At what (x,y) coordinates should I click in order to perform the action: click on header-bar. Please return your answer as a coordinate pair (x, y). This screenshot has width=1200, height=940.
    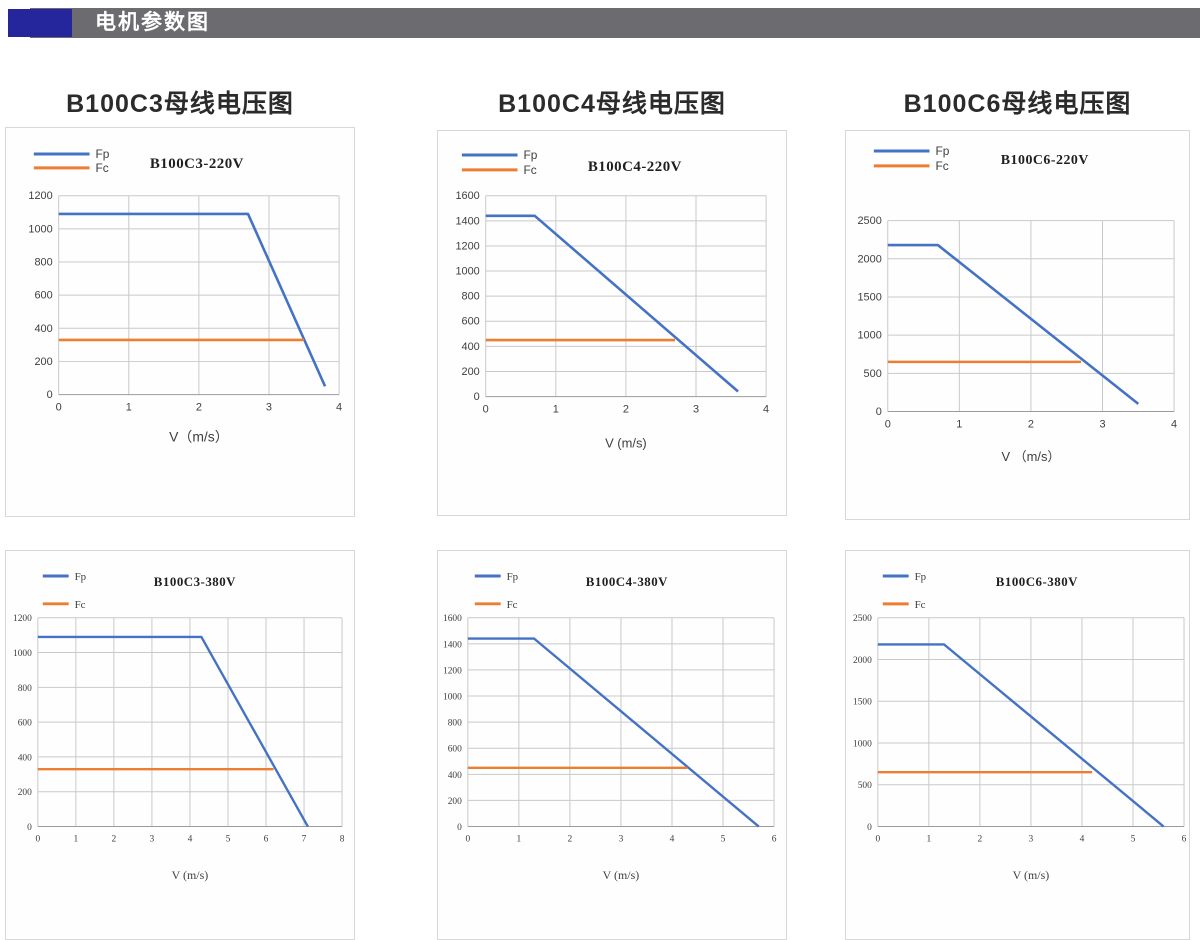
    Looking at the image, I should click on (615, 23).